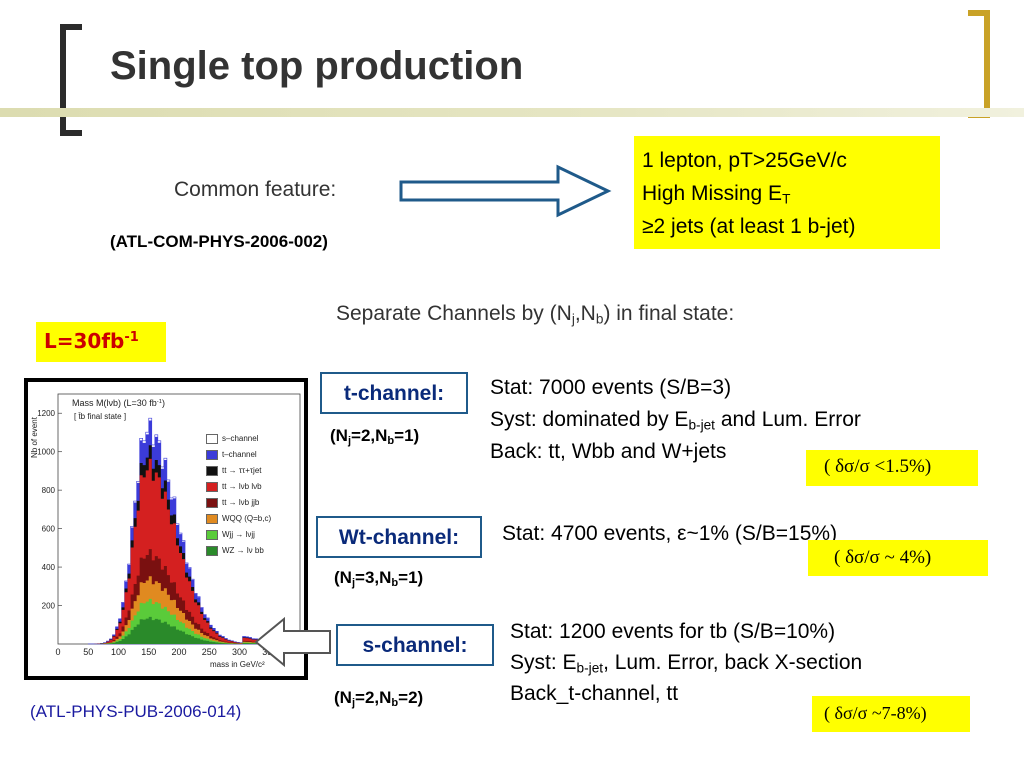 The height and width of the screenshot is (768, 1024). I want to click on x-tick-labels: 050100150200250300350, so click(166, 652).